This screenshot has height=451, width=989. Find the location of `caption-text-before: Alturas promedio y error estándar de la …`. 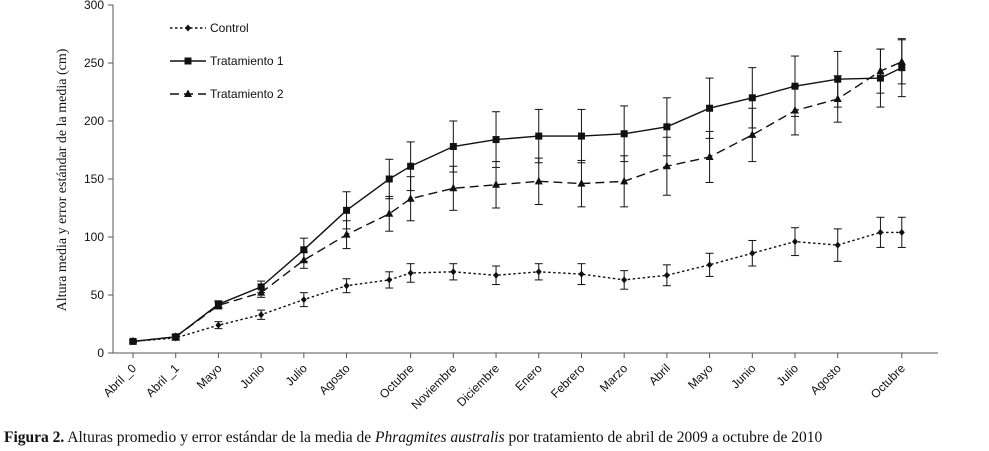

caption-text-before: Alturas promedio y error estándar de la … is located at coordinates (220, 437).